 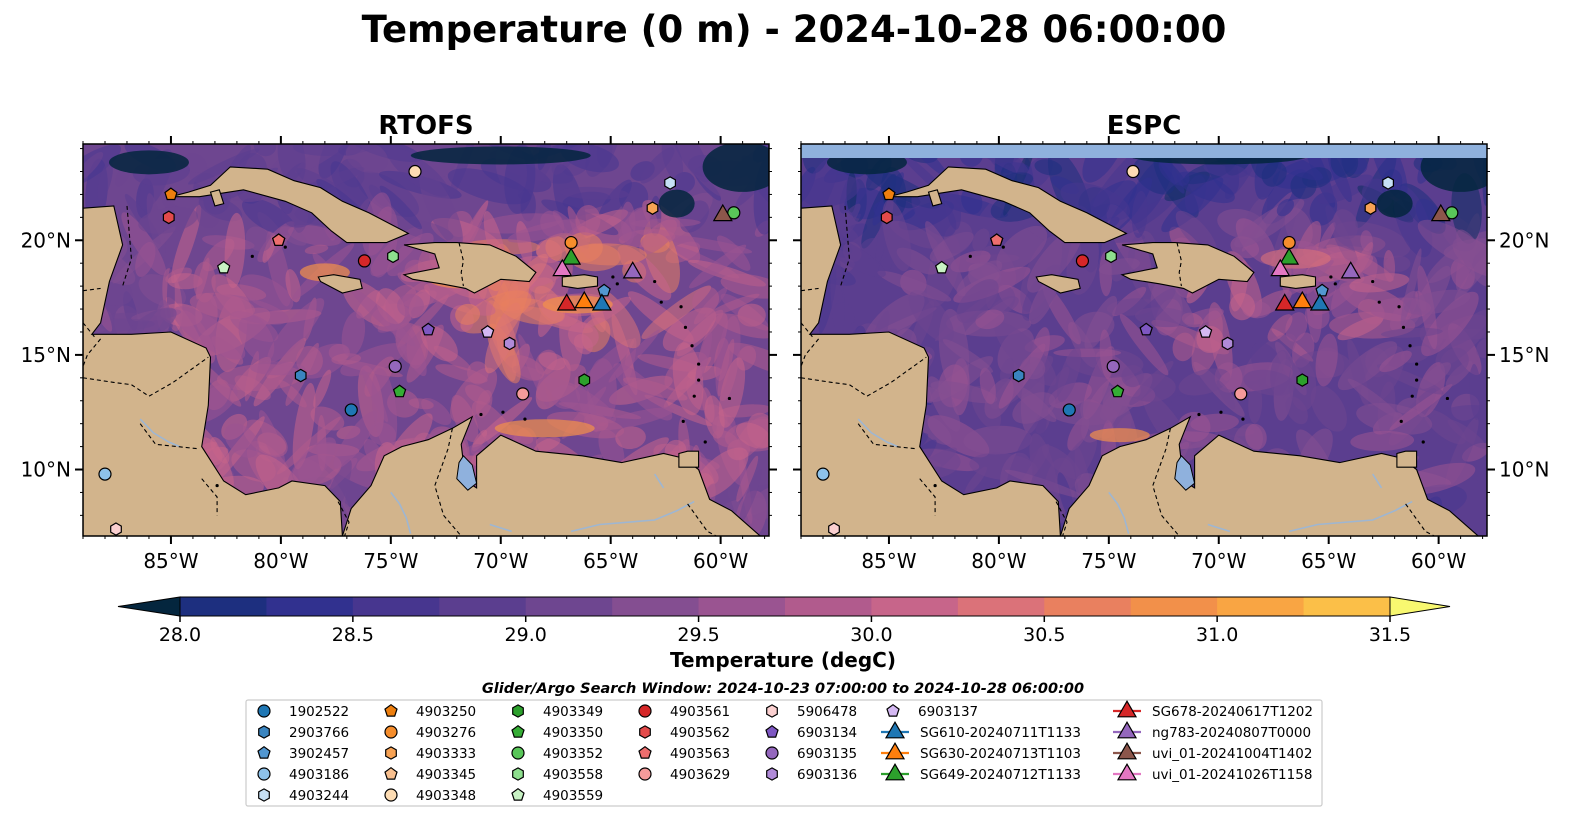 I want to click on legend-label: SG678-20240617T1202, so click(x=1232, y=712).